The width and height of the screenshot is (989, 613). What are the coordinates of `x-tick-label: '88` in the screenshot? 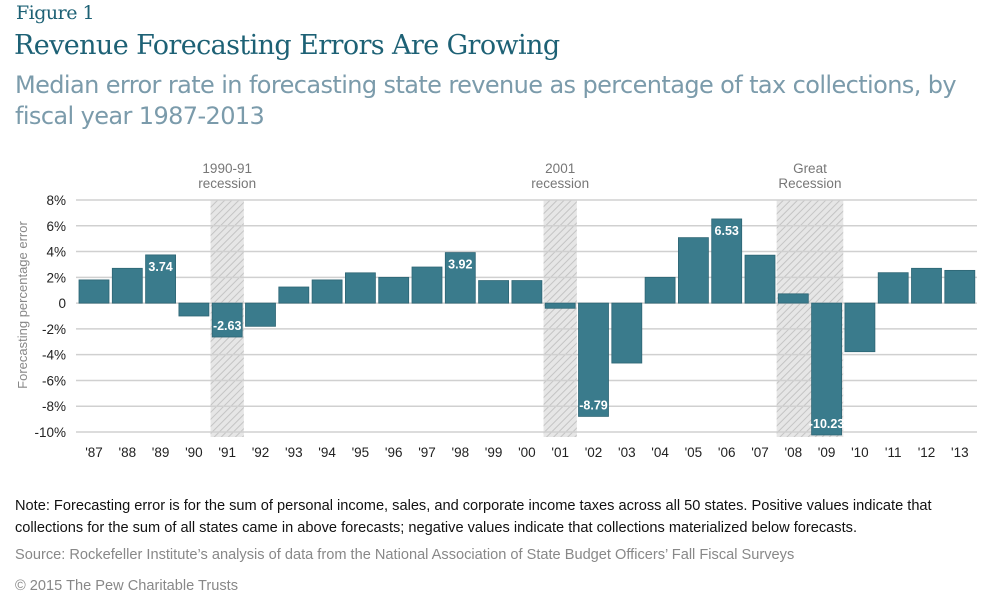 It's located at (128, 452).